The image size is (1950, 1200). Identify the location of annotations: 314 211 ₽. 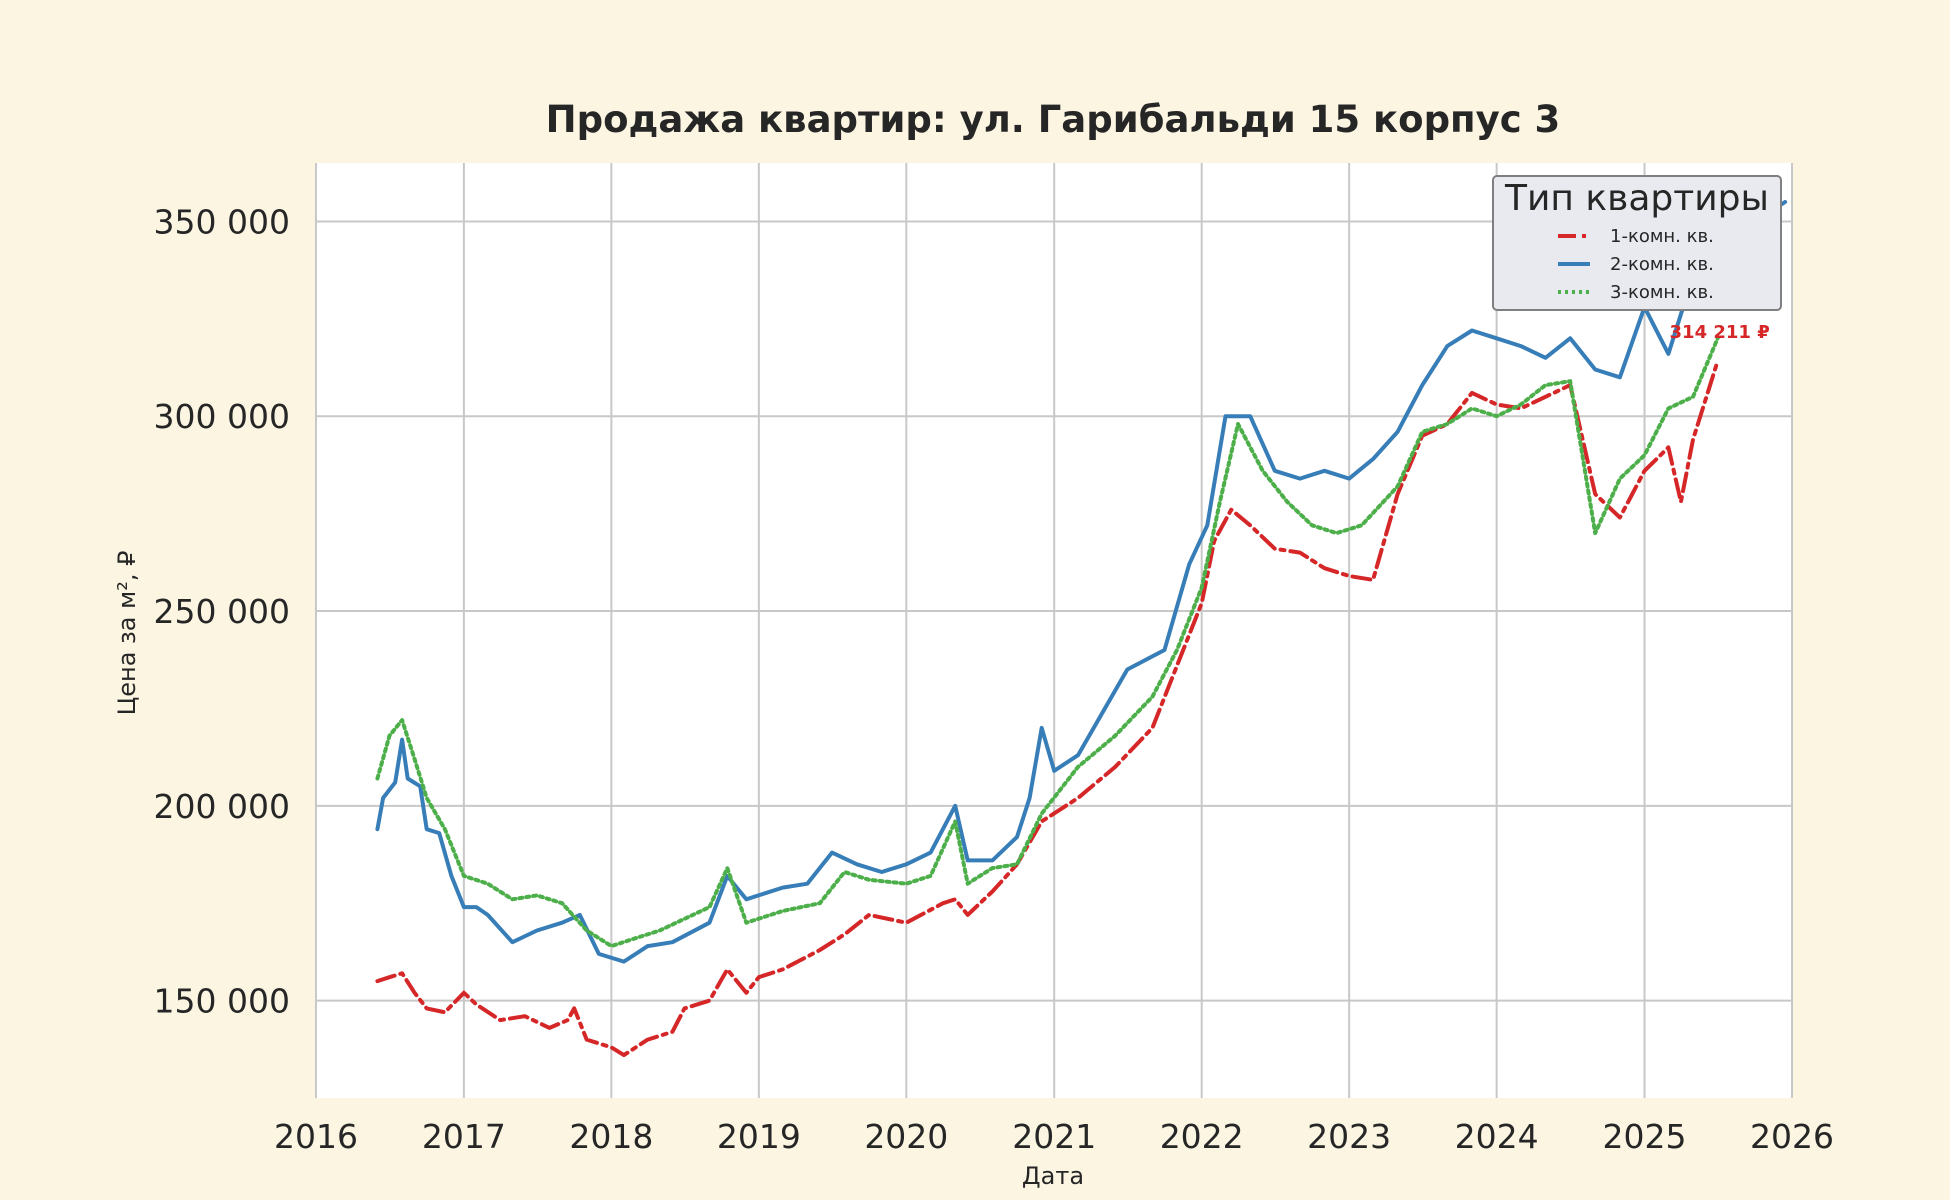
(1720, 332).